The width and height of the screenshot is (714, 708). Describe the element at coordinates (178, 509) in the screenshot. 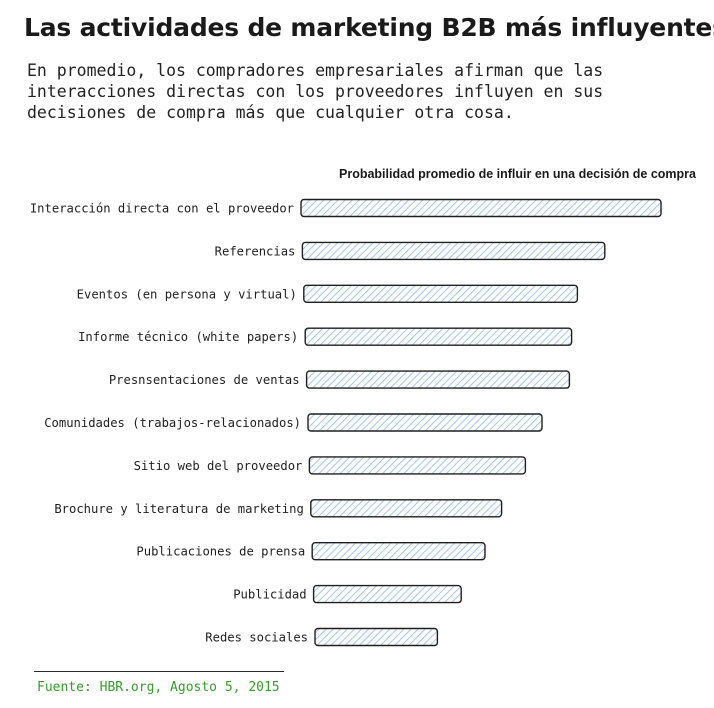

I see `category-label-7: Brochure y literatura de marketing` at that location.